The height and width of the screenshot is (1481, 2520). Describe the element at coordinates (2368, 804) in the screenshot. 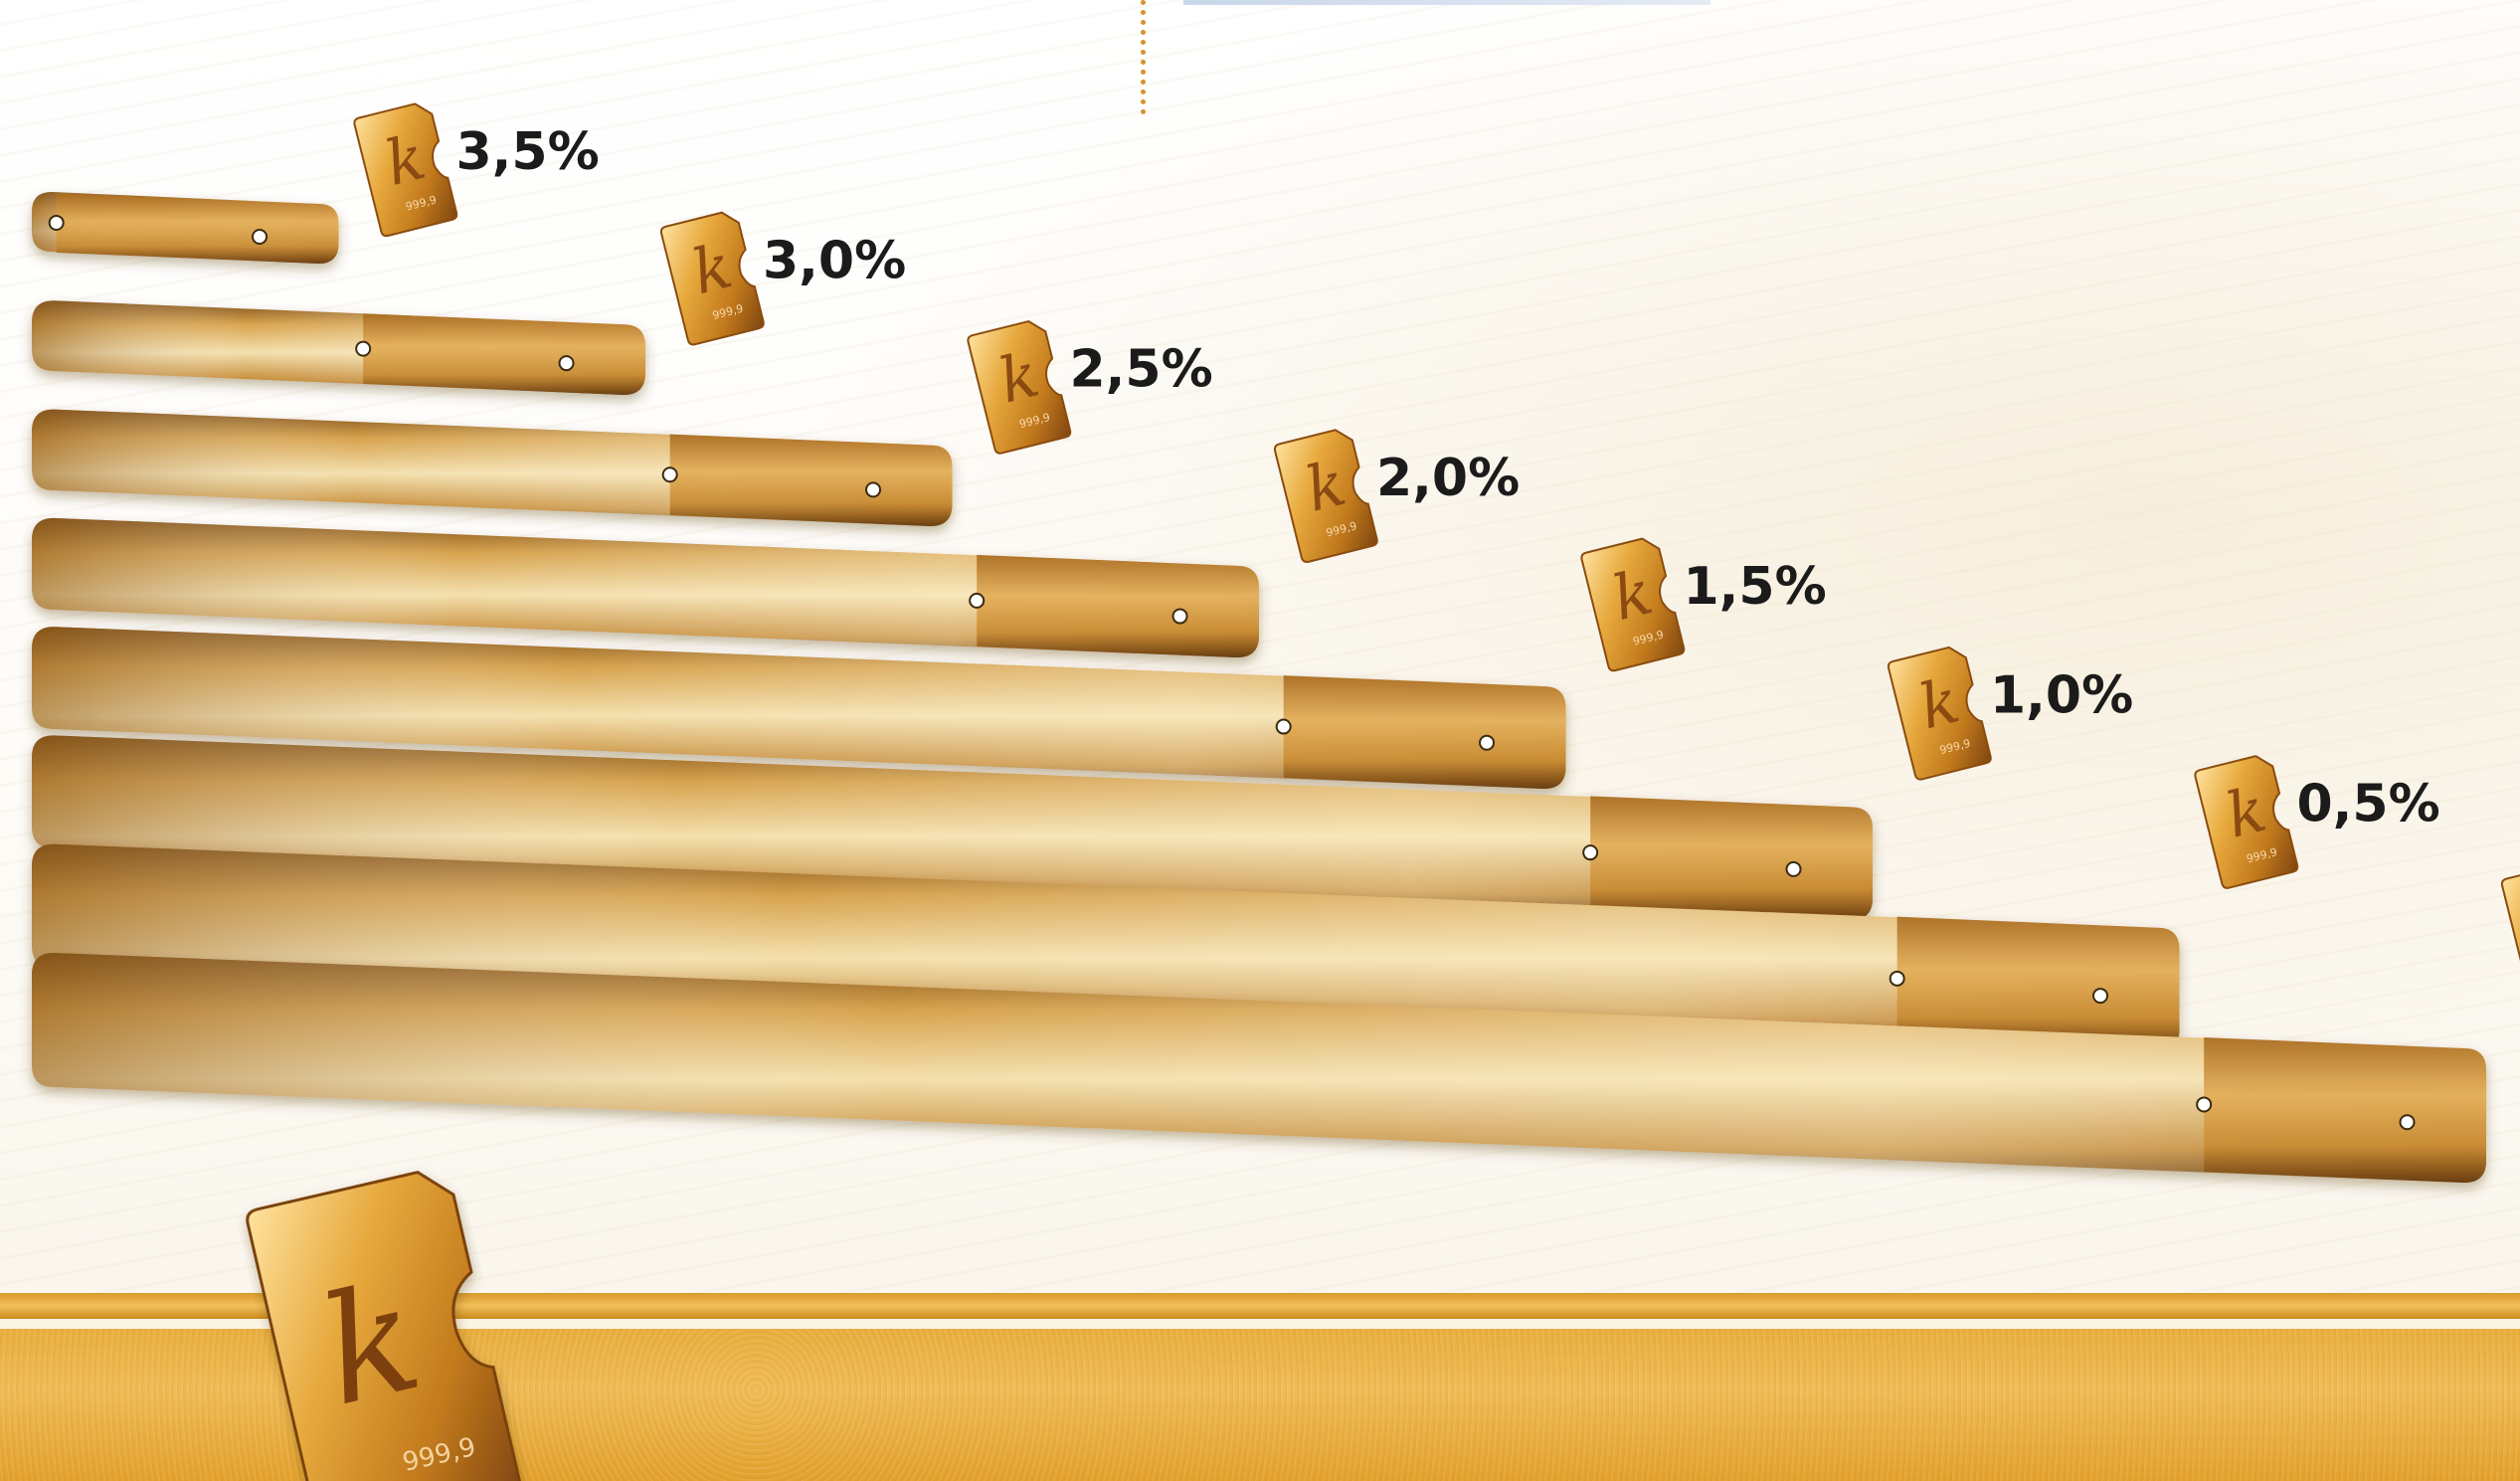

I see `percent-label: 0,5%` at that location.